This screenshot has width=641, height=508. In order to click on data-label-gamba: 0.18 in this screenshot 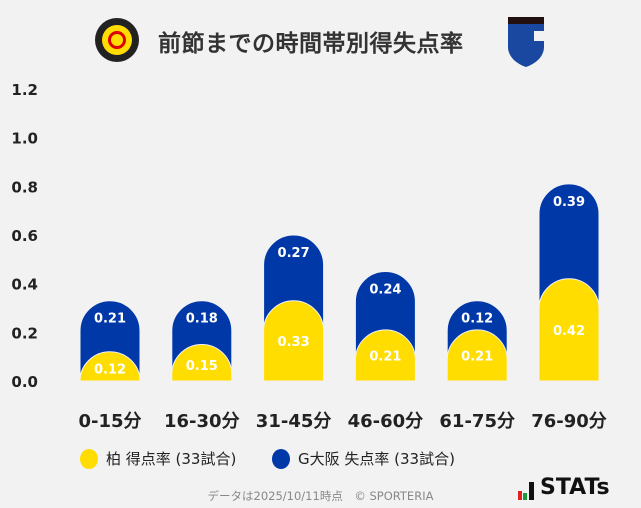, I will do `click(202, 319)`.